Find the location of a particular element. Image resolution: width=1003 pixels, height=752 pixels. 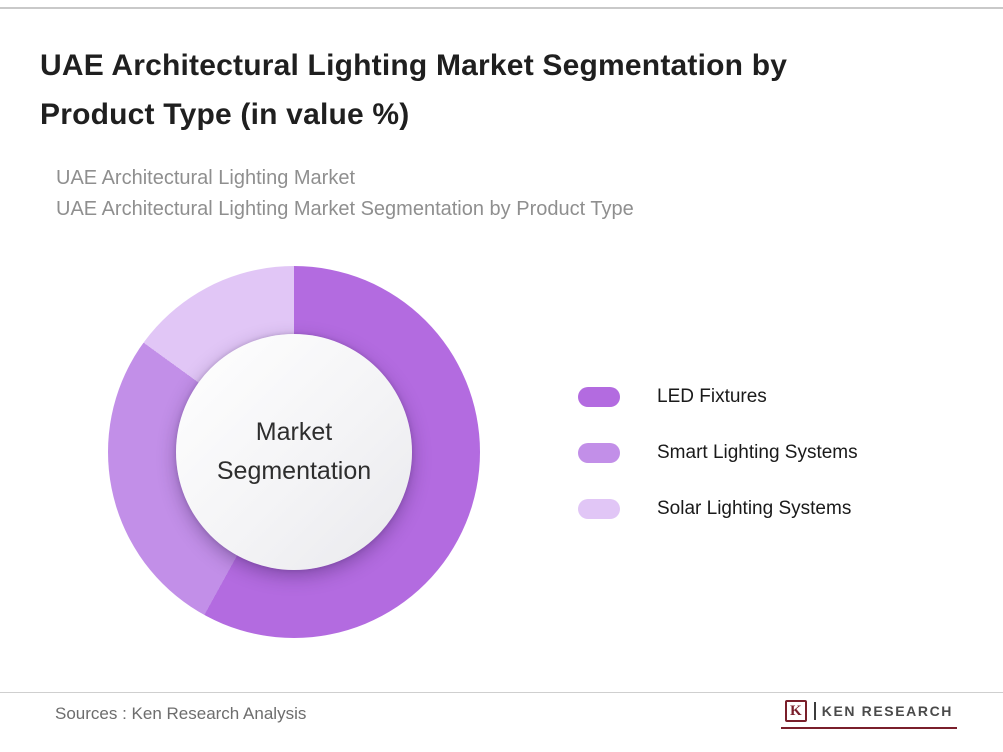

legend-item-solar-lighting-systems: Solar Lighting Systems is located at coordinates (718, 509).